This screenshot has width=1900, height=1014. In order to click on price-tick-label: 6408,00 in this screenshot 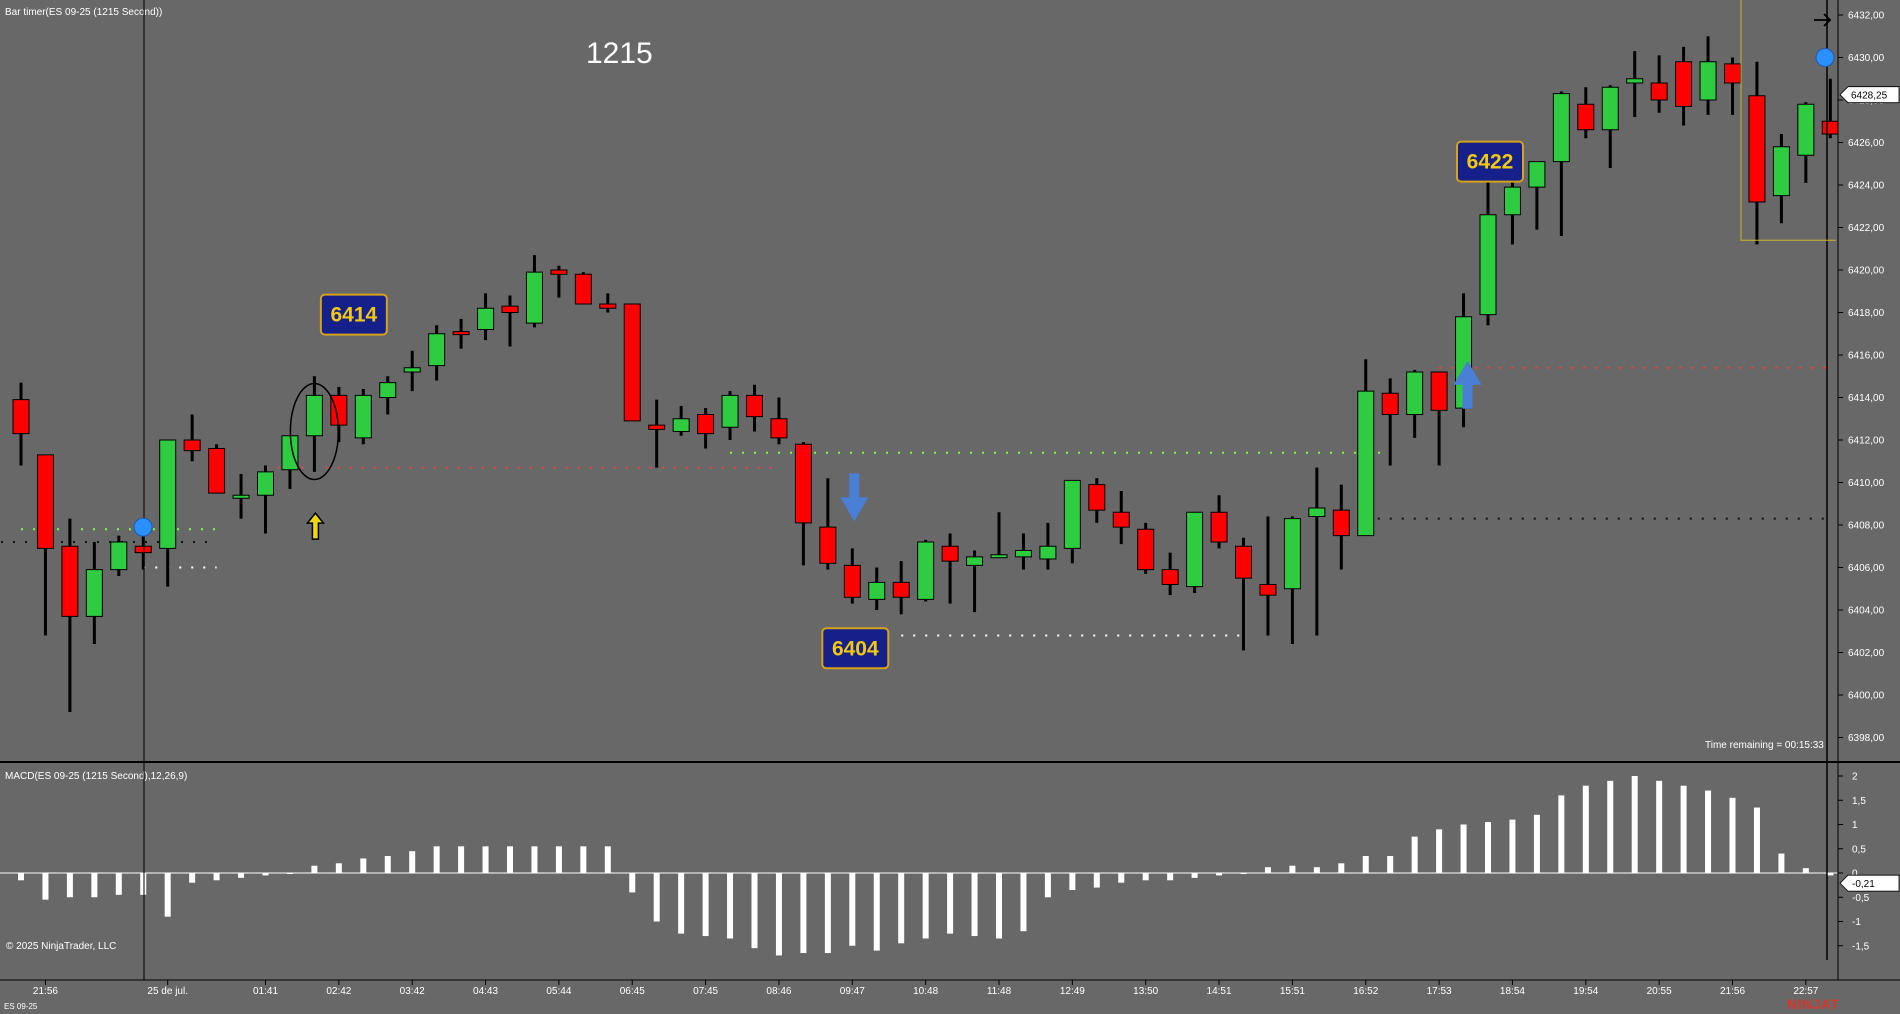, I will do `click(1866, 526)`.